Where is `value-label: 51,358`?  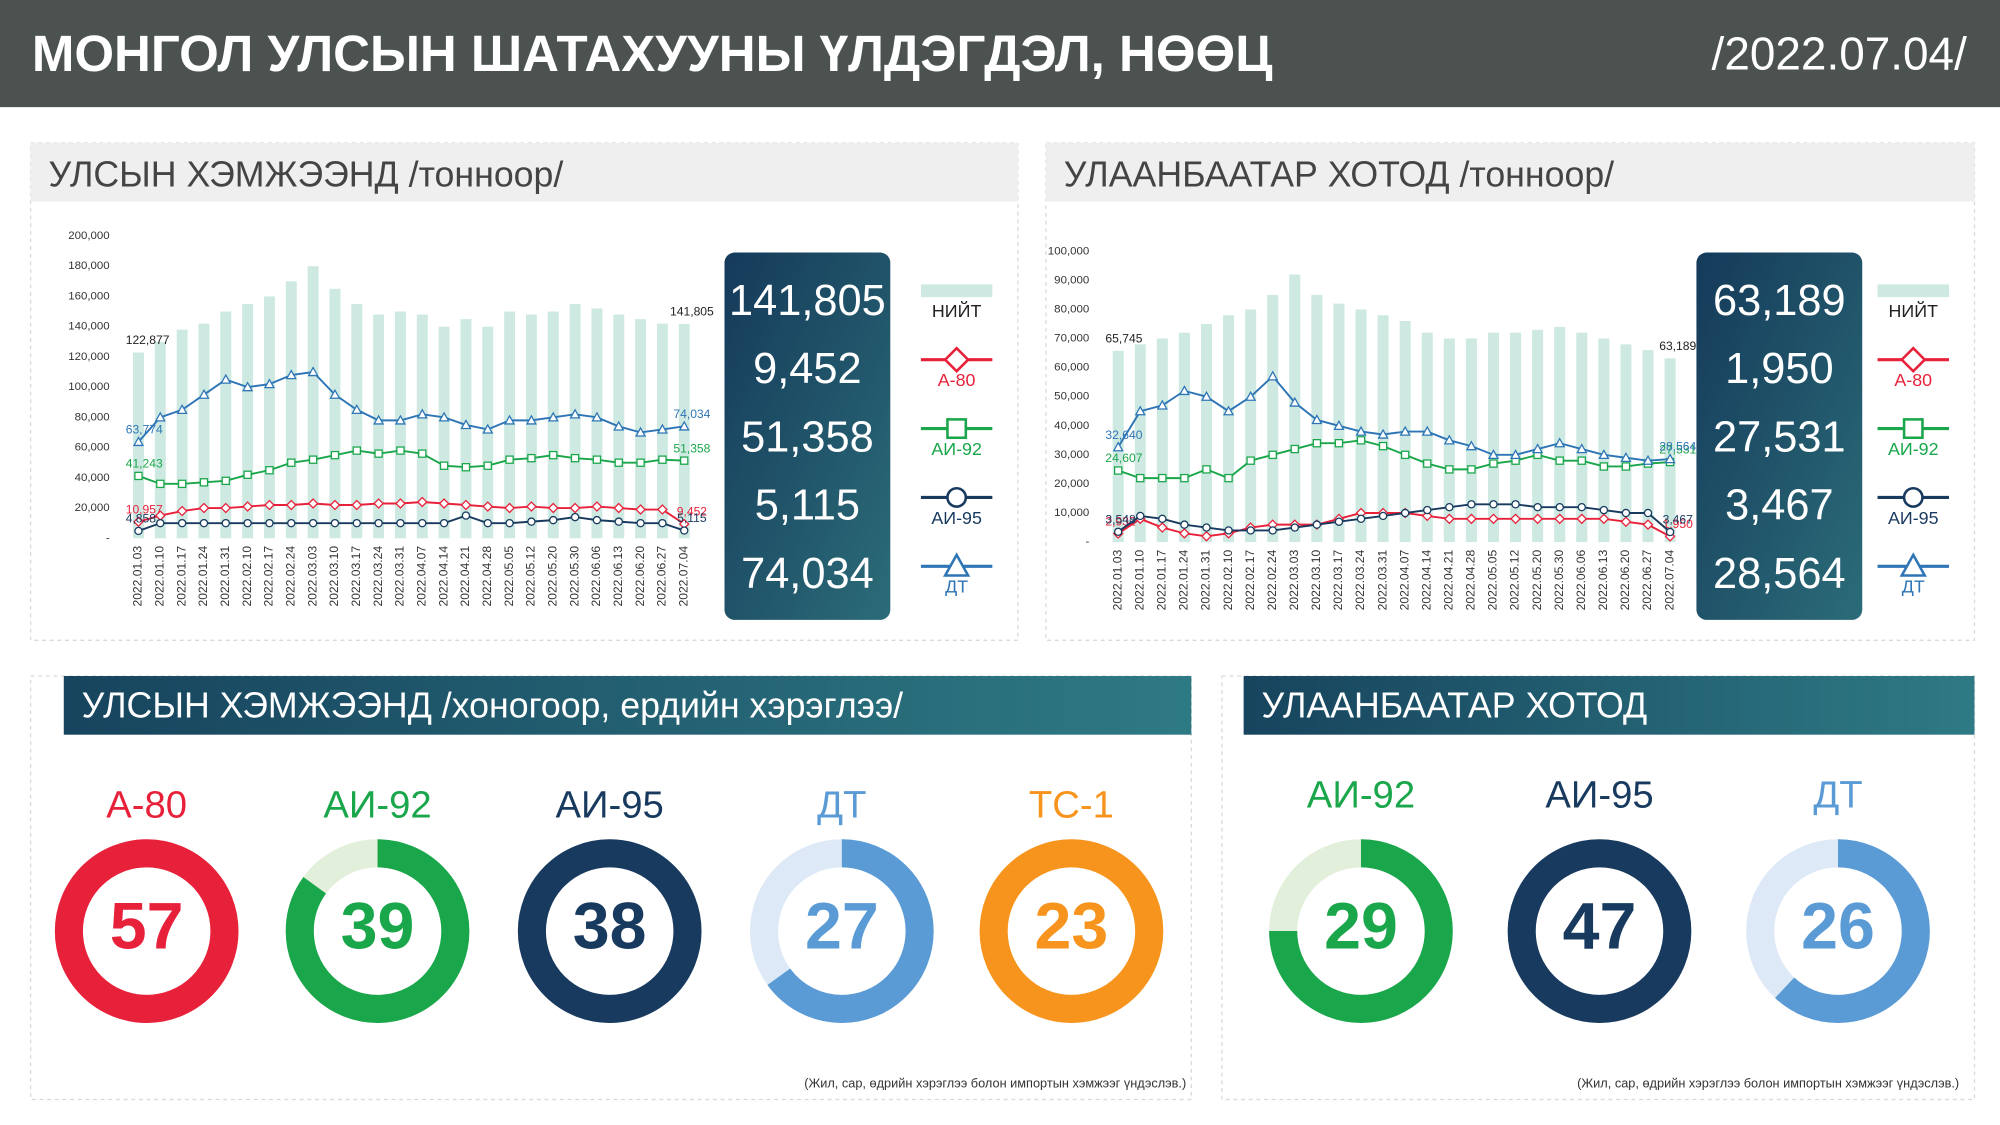 value-label: 51,358 is located at coordinates (691, 448).